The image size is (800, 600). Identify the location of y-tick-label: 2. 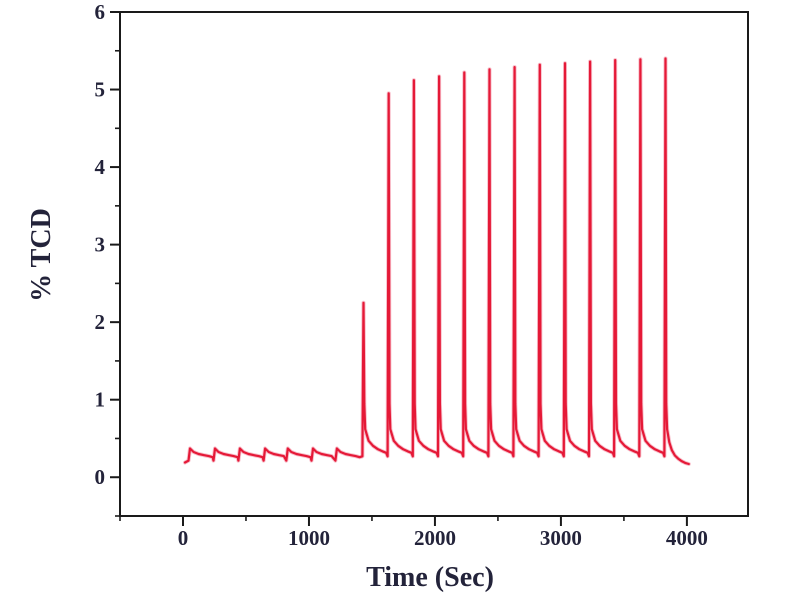
(100, 322).